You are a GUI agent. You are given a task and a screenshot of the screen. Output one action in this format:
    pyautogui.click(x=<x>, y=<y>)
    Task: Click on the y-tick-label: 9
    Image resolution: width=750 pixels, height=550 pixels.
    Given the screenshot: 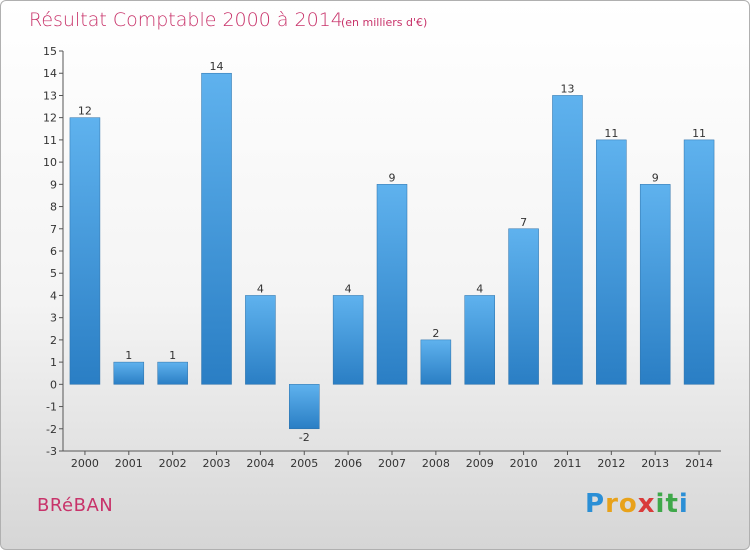 What is the action you would take?
    pyautogui.click(x=53, y=184)
    